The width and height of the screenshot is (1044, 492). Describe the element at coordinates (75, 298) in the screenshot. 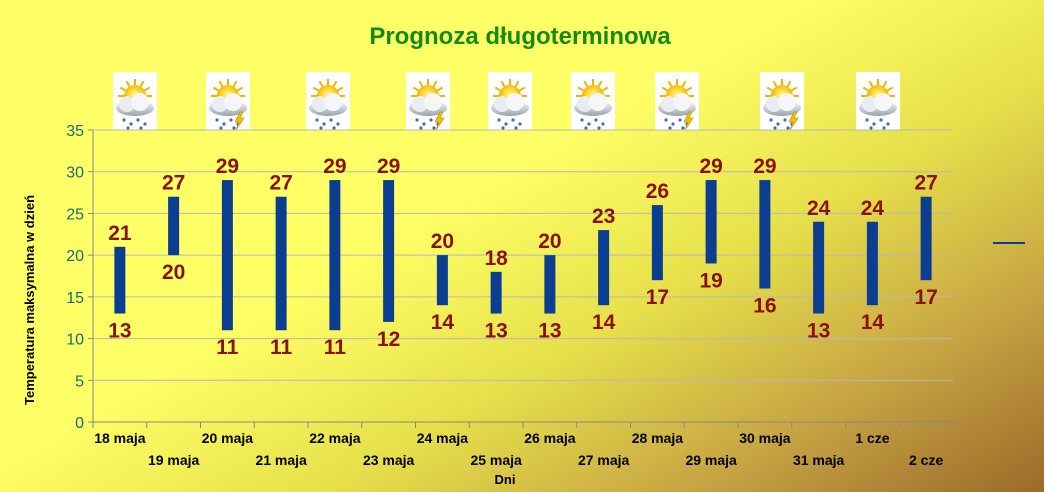

I see `y-tick-label: 15` at that location.